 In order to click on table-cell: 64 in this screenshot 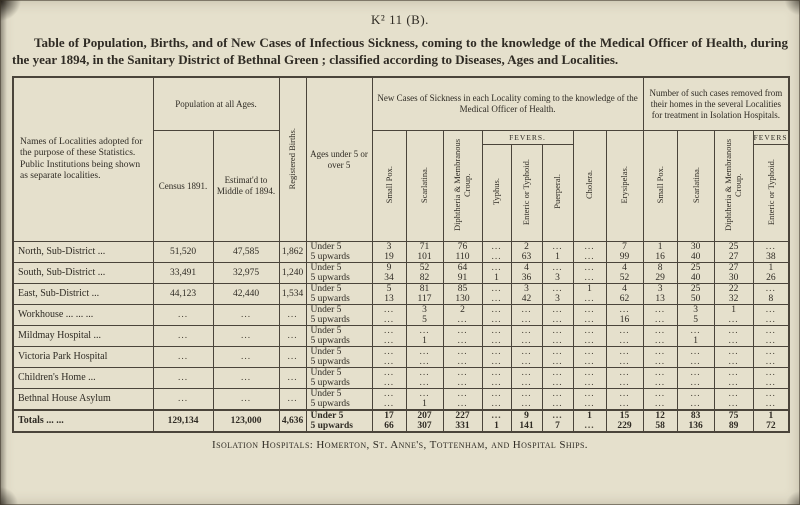, I will do `click(462, 268)`.